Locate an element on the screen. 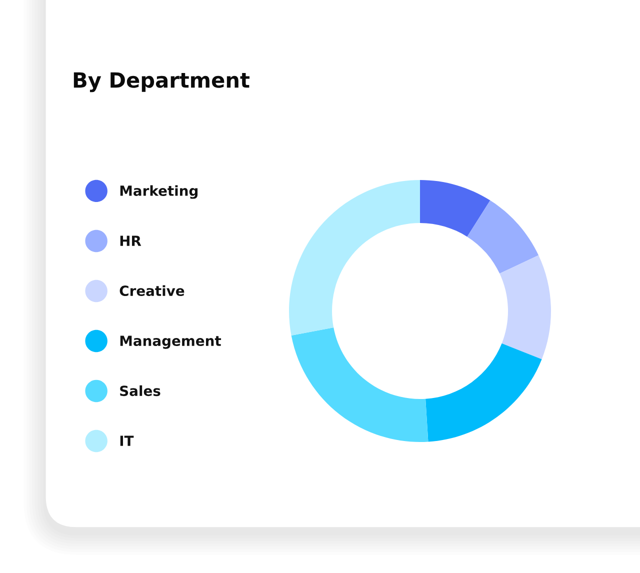 The image size is (640, 573). legend-label: IT is located at coordinates (127, 441).